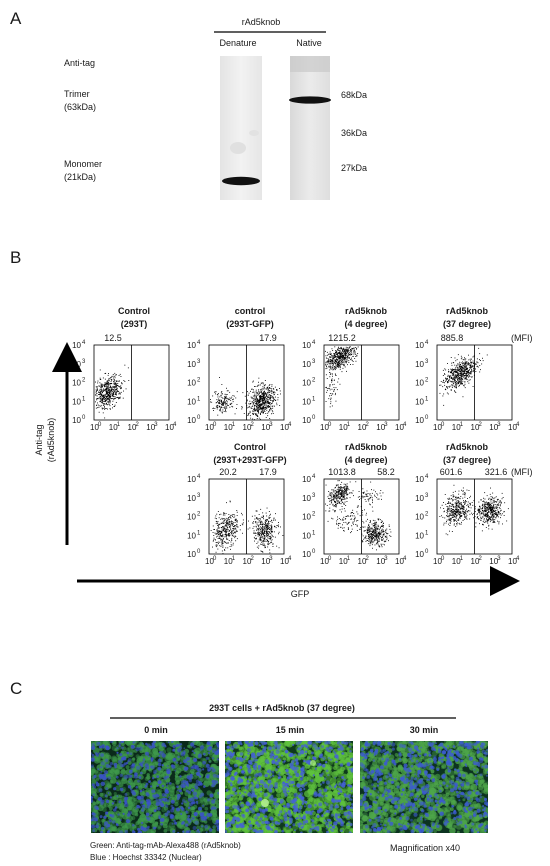 The image size is (550, 866). Describe the element at coordinates (241, 181) in the screenshot. I see `monomer-band` at that location.